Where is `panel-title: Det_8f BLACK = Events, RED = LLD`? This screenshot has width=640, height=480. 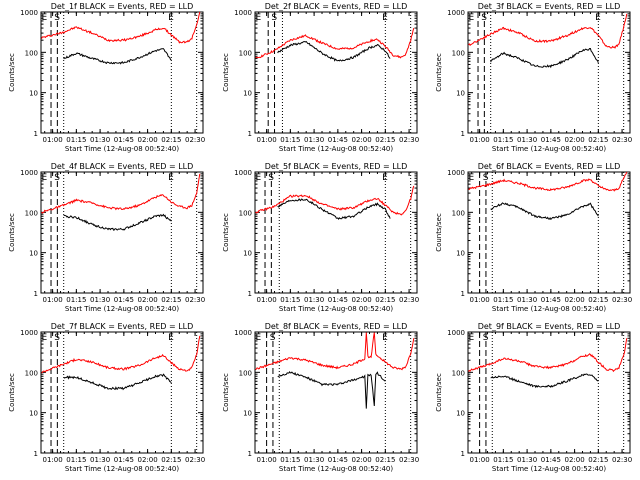 panel-title: Det_8f BLACK = Events, RED = LLD is located at coordinates (336, 326).